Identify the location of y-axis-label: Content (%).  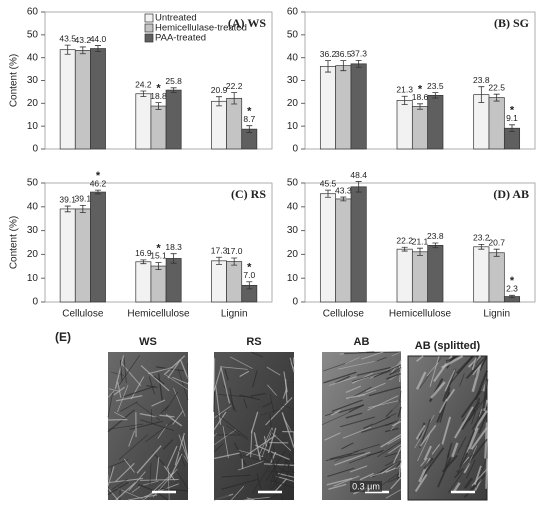
(14, 80).